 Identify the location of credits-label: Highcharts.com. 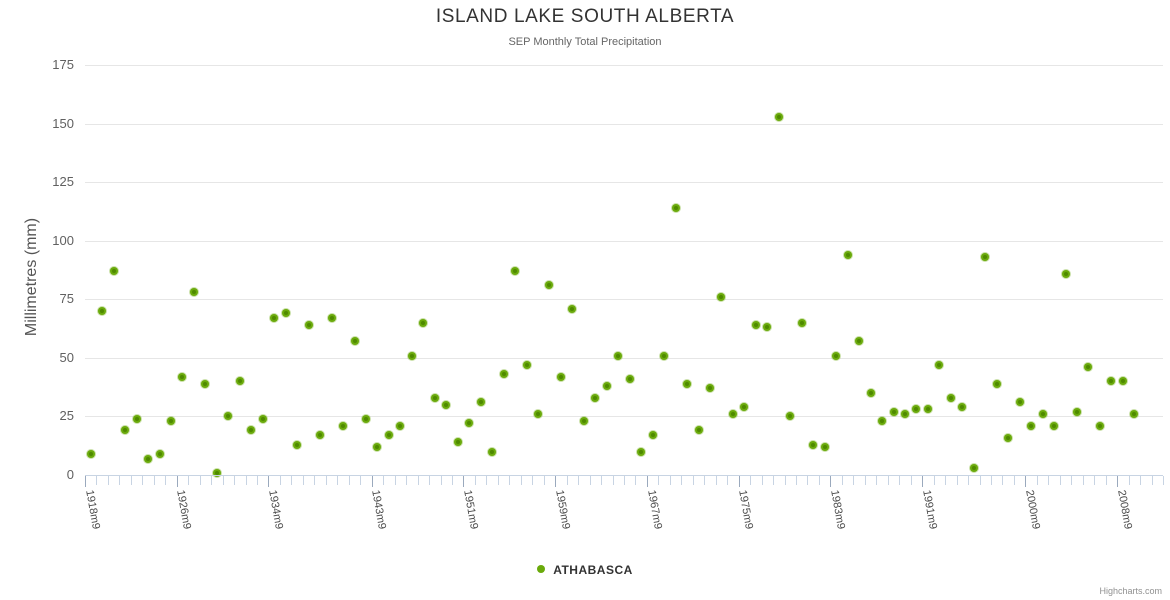
(1130, 591).